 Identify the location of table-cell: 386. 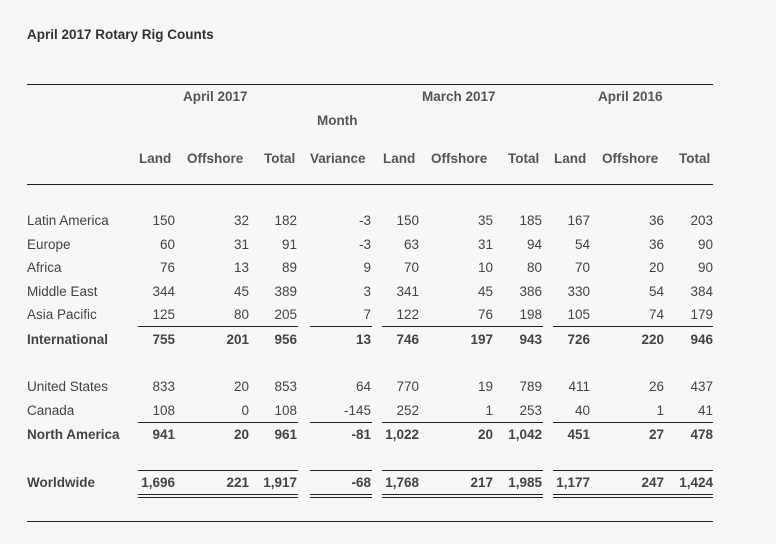
(530, 291).